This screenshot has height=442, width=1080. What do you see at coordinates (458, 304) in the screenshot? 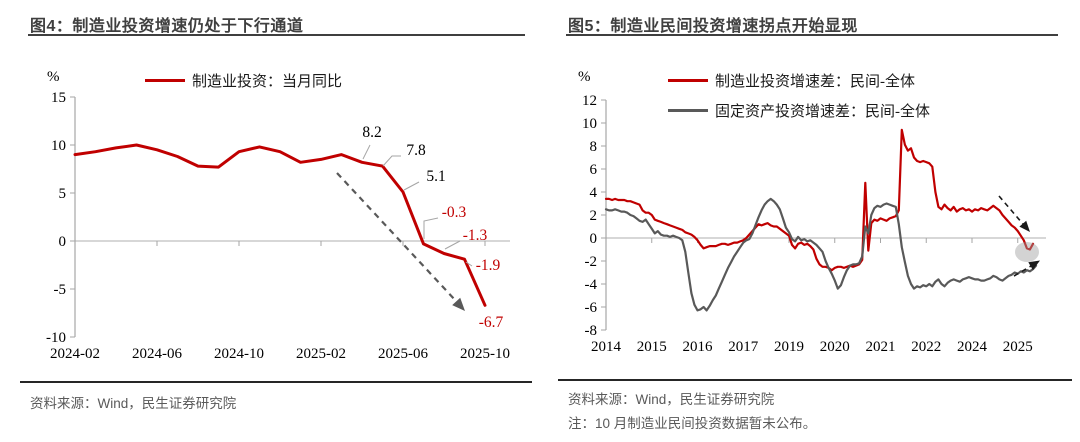
I see `downtrend-arrowhead-icon` at bounding box center [458, 304].